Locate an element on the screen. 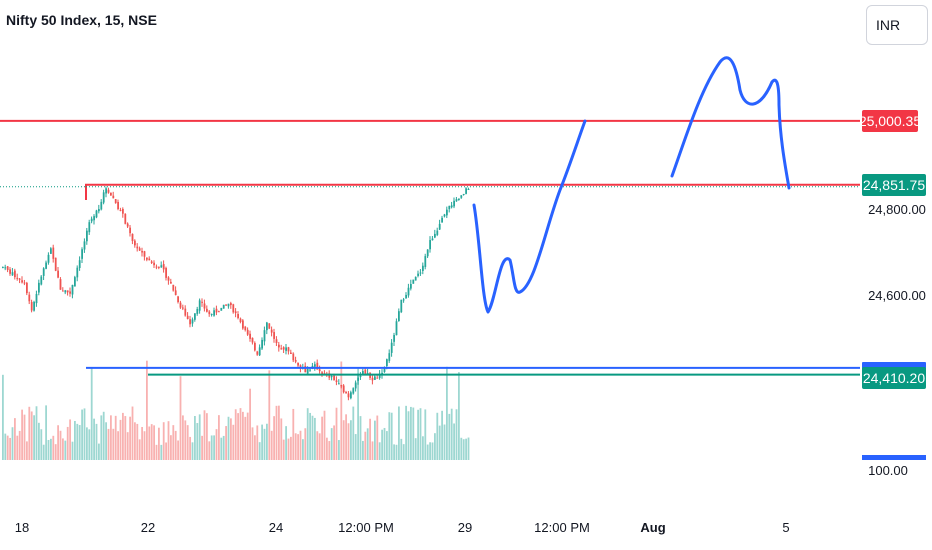 This screenshot has width=932, height=550. y-tick-24600: 24,600.00 is located at coordinates (897, 295).